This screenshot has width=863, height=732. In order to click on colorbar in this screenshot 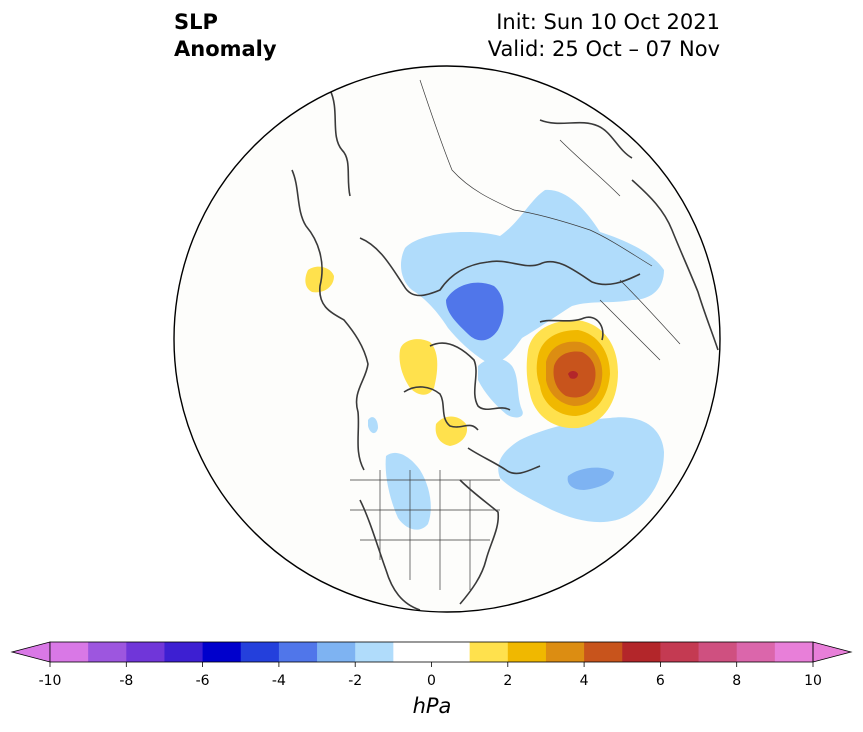, I will do `click(431, 654)`.